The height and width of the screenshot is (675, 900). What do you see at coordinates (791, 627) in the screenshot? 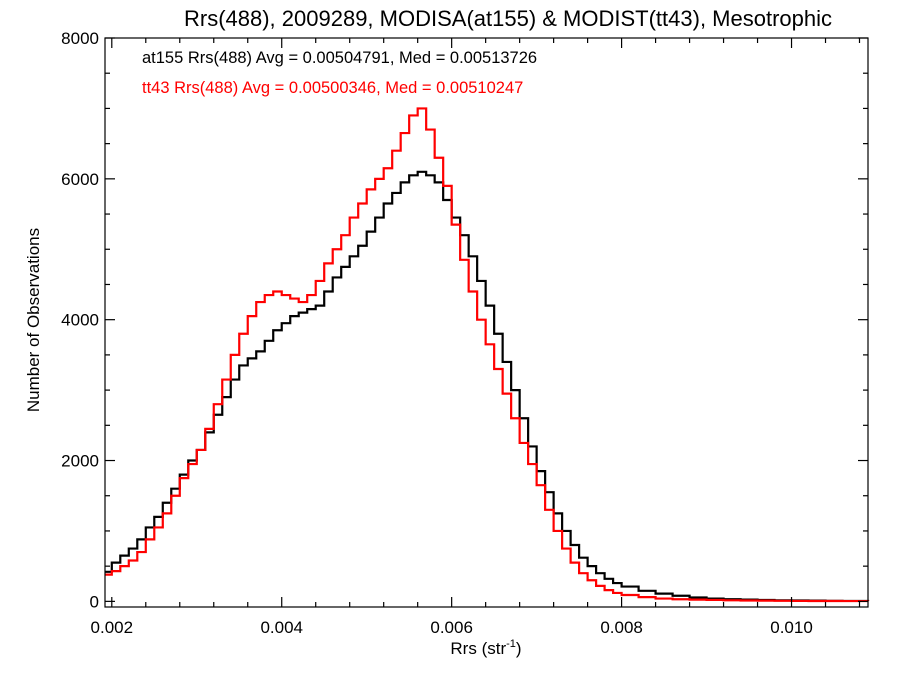
I see `x-tick-label: 0.010` at bounding box center [791, 627].